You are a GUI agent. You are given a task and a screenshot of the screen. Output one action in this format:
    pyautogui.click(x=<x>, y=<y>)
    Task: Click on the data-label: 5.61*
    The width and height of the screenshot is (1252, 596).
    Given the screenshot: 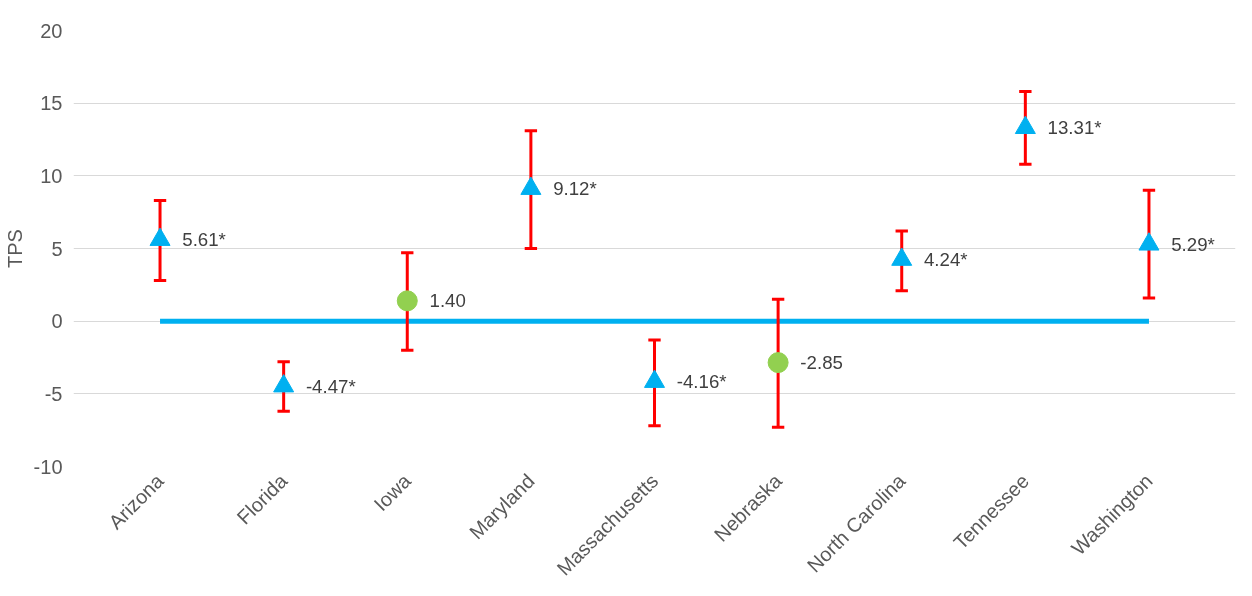 What is the action you would take?
    pyautogui.click(x=204, y=240)
    